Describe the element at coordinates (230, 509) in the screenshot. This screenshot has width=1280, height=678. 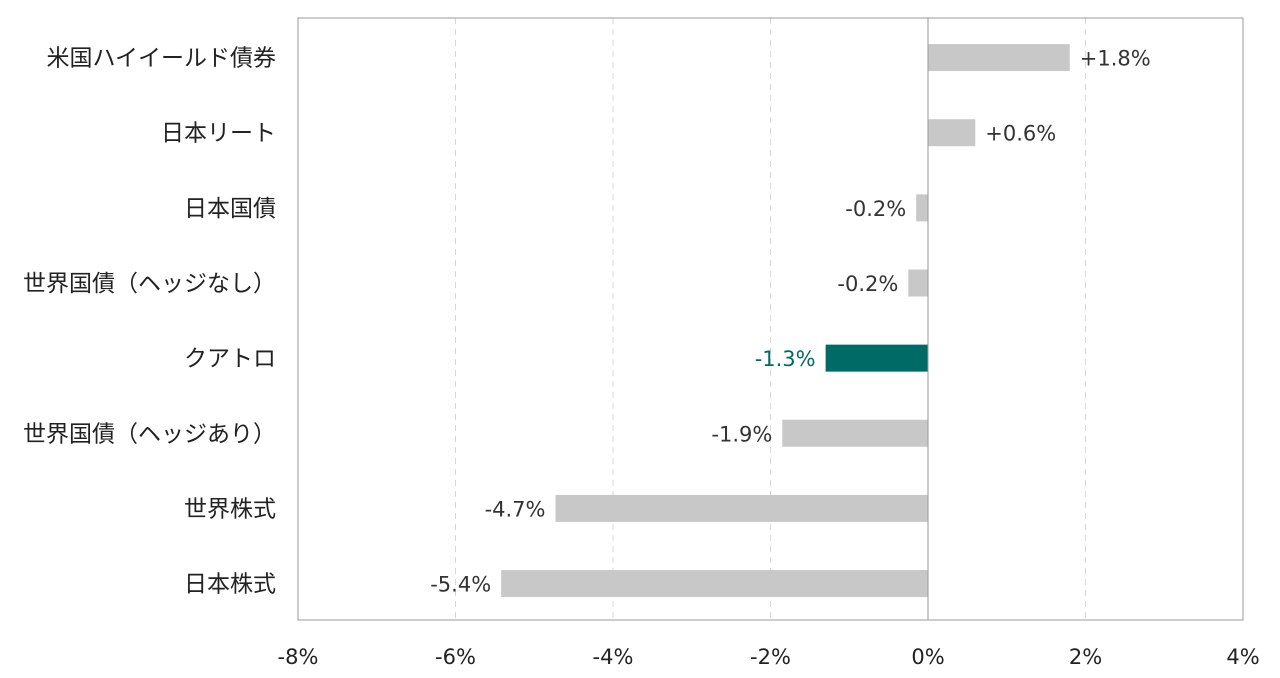
I see `category-label: 世界株式` at that location.